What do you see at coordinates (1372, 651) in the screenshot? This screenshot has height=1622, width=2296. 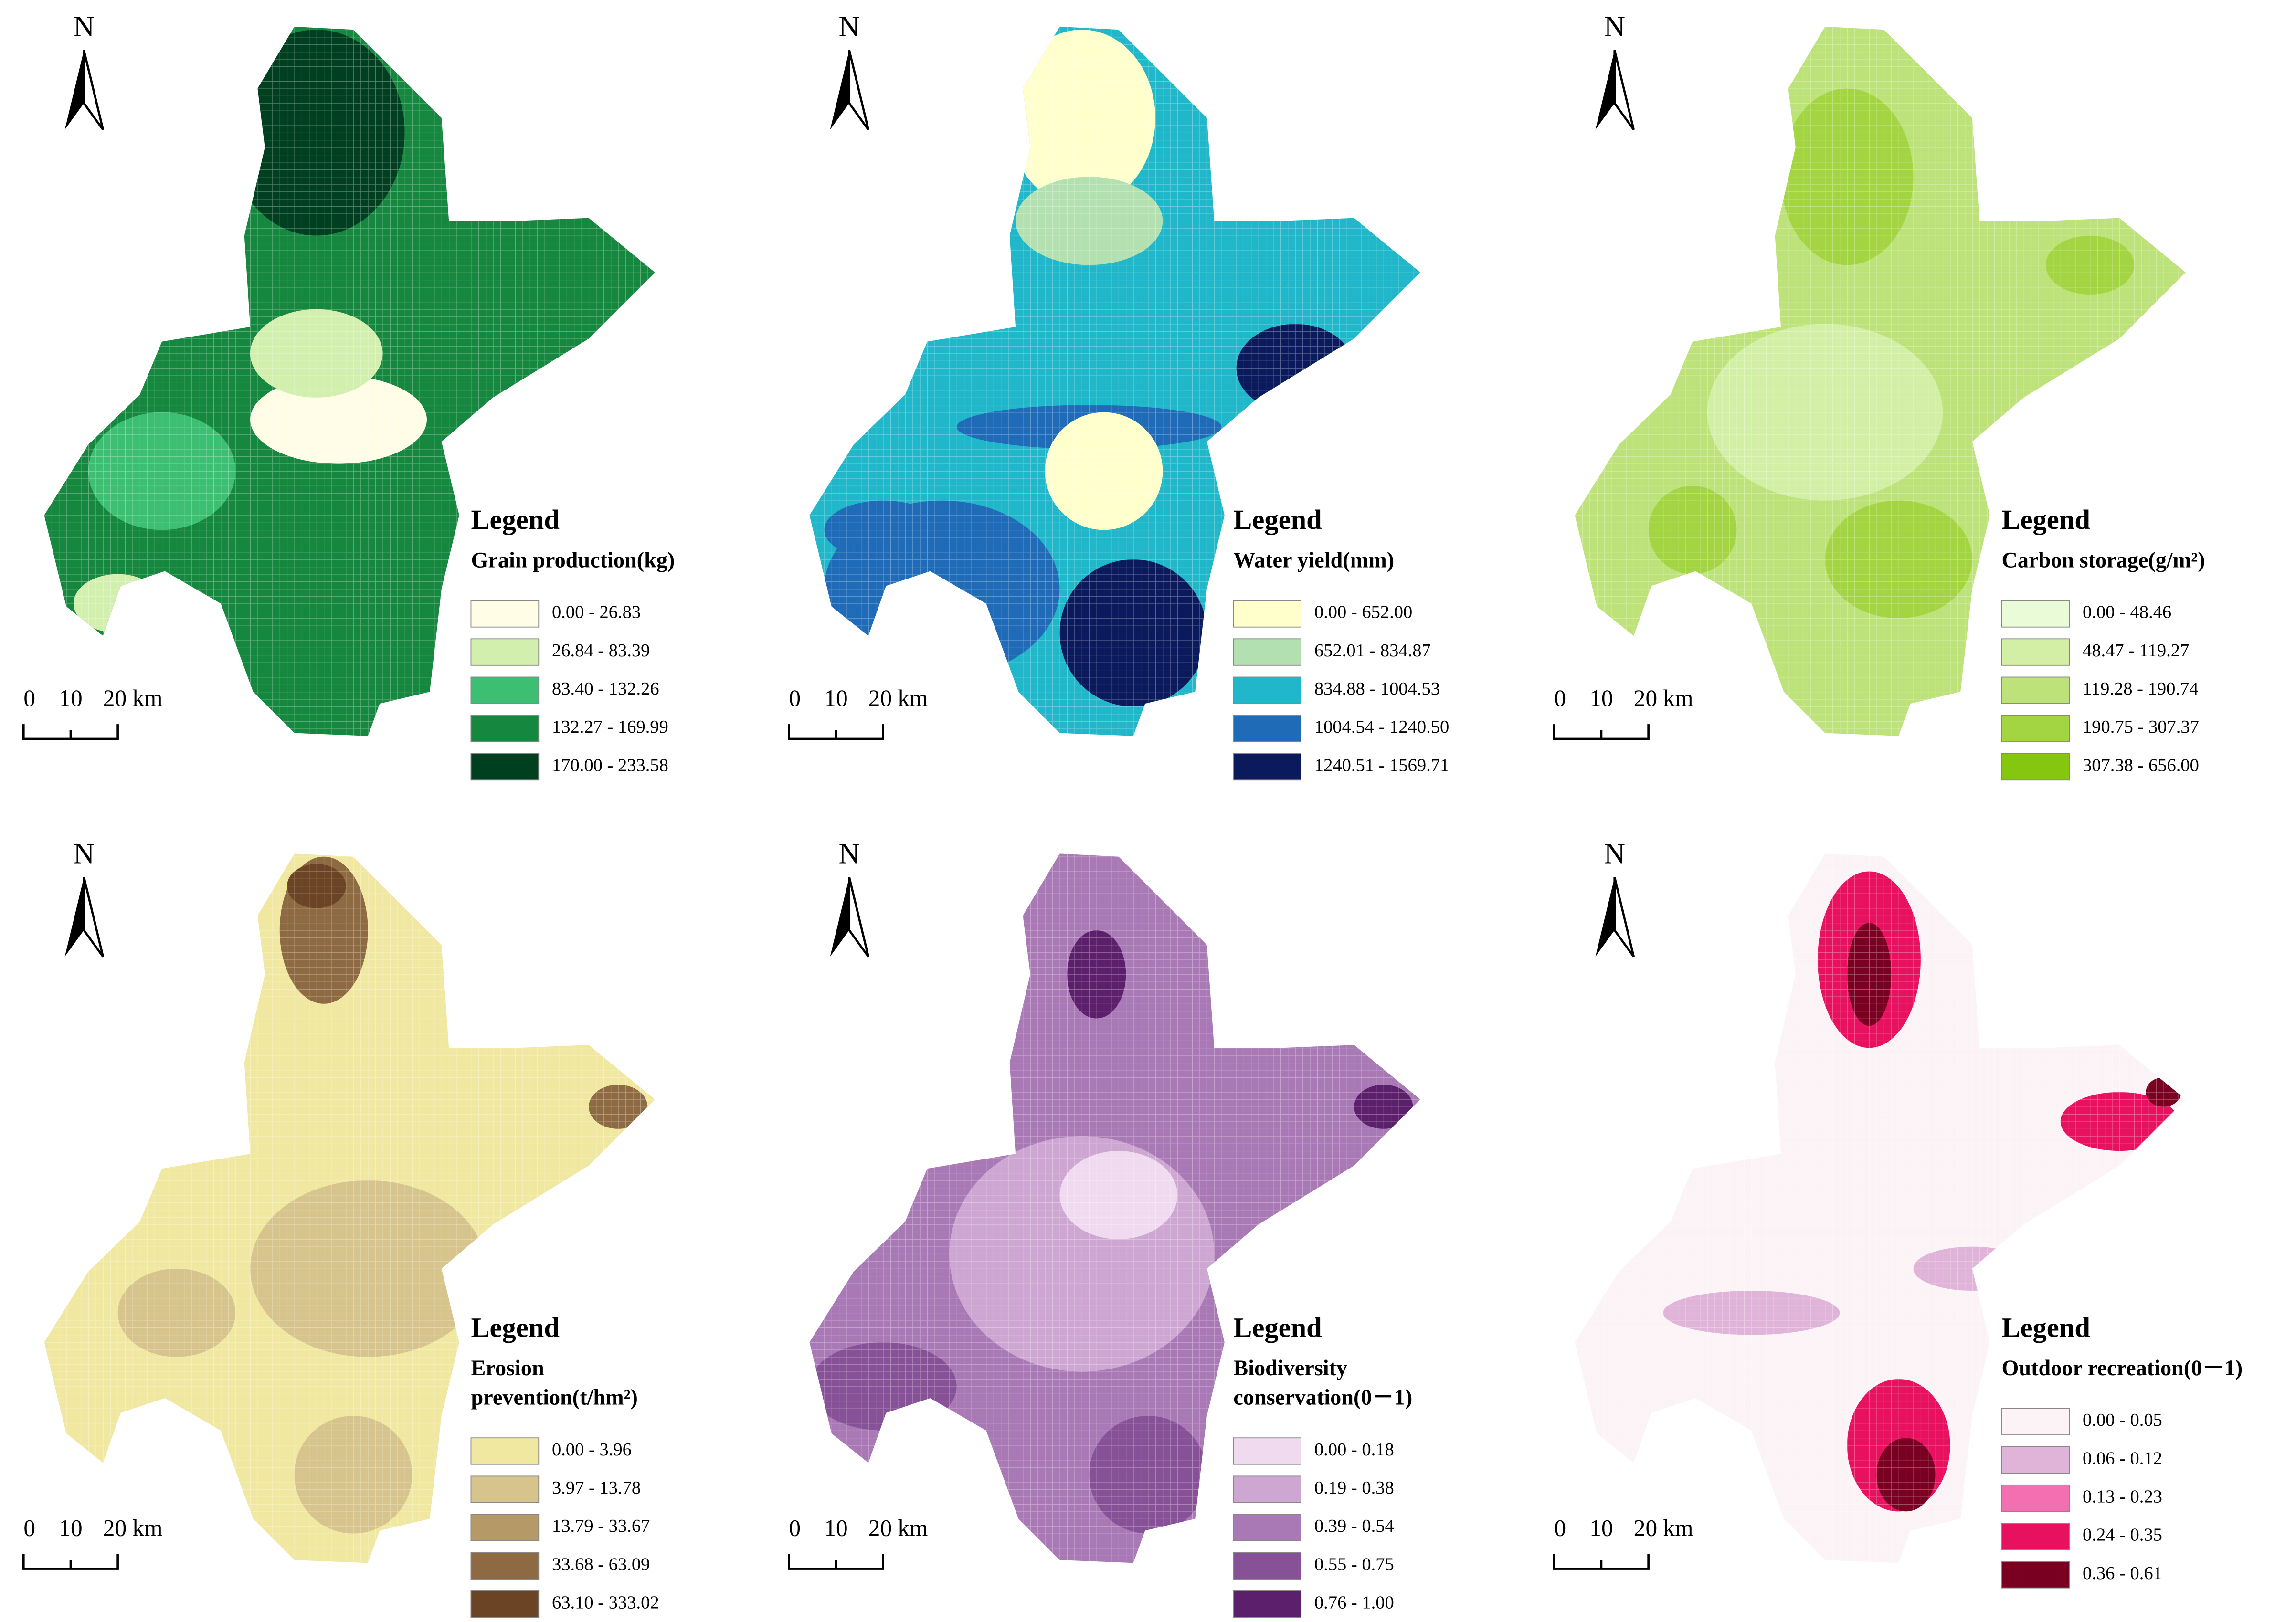 I see `legend-class-label: 652.01 - 834.87` at bounding box center [1372, 651].